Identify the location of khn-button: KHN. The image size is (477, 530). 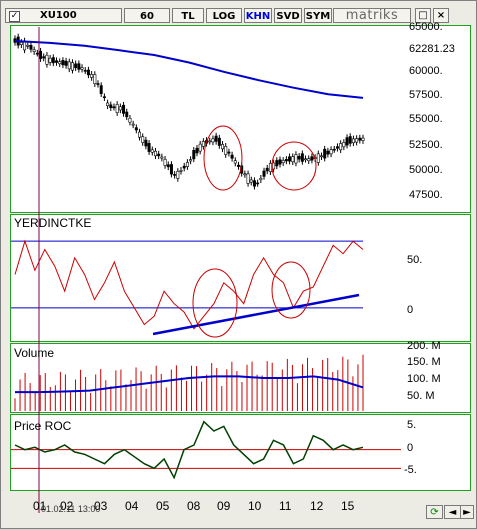
(258, 15).